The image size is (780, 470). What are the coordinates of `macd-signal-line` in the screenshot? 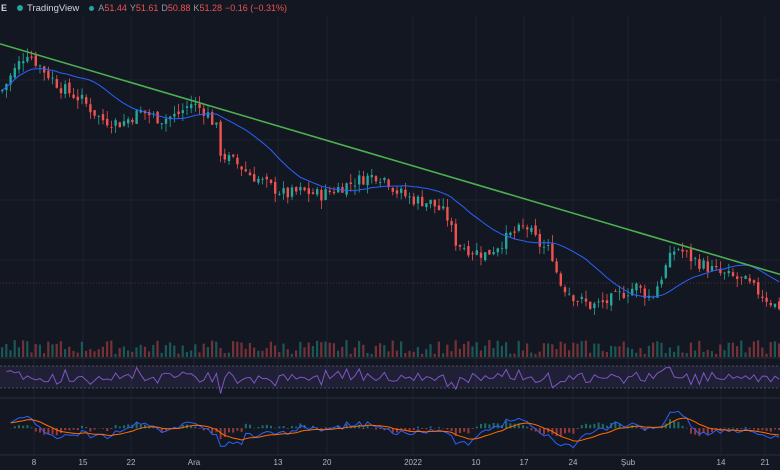 It's located at (395, 429).